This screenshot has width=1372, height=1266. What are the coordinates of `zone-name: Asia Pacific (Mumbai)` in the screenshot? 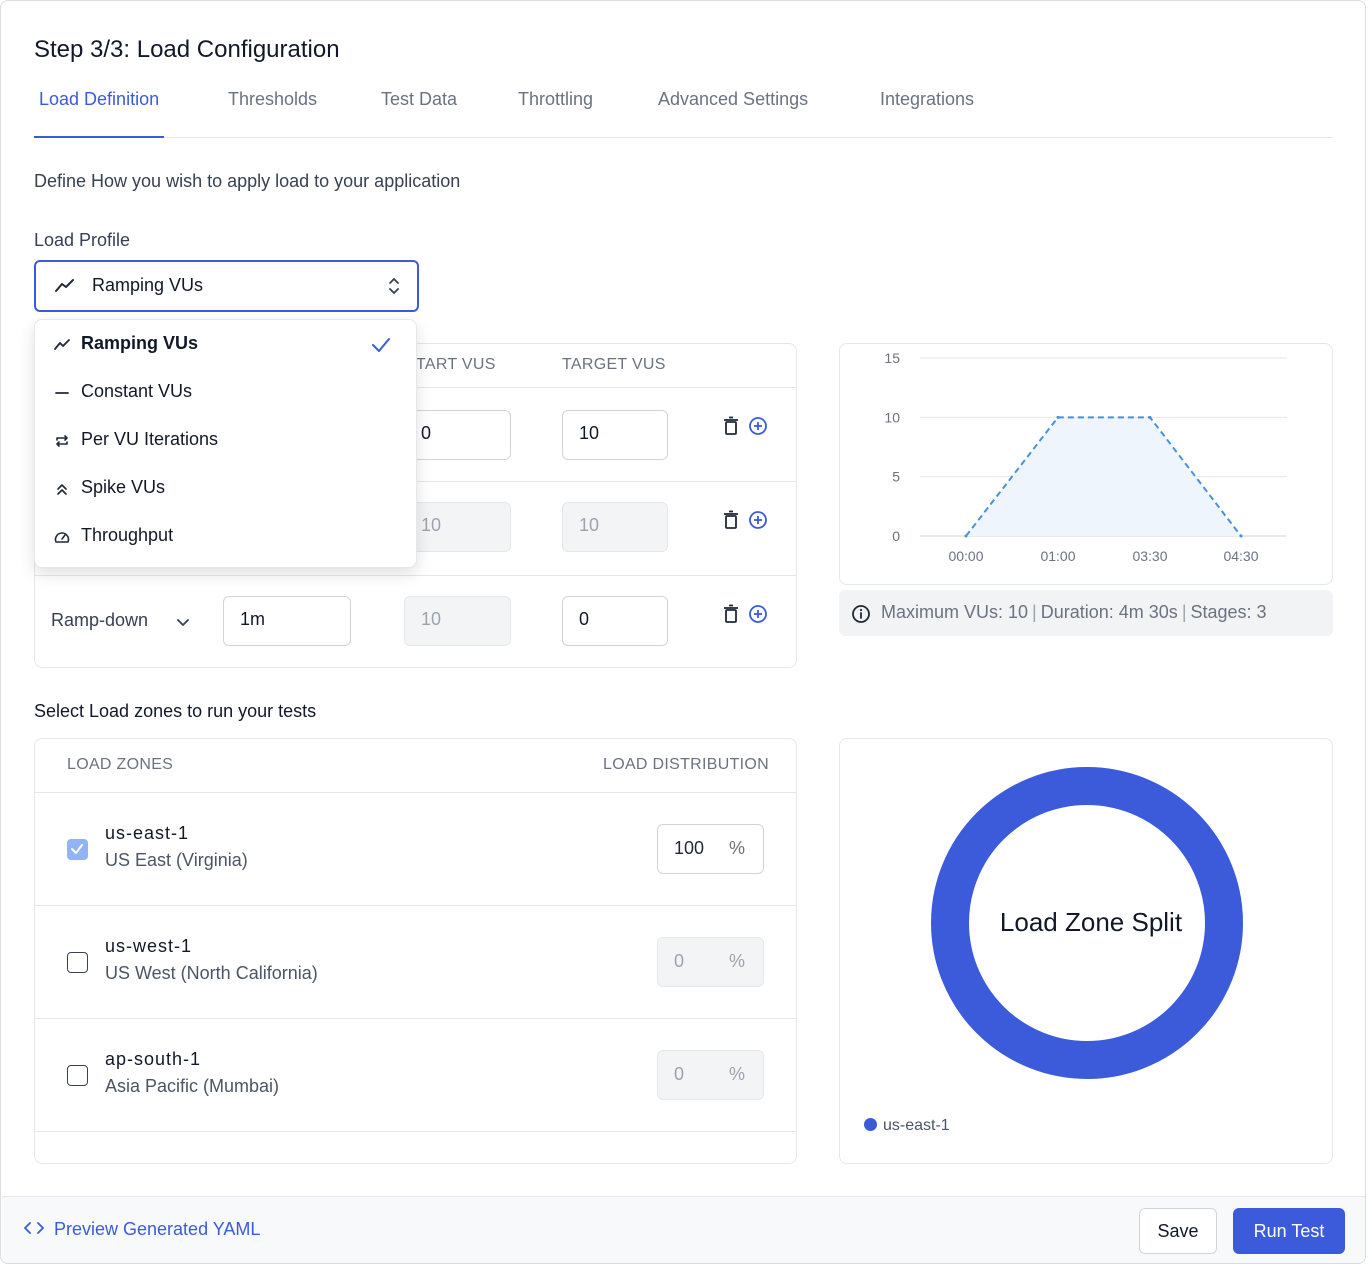 It's located at (192, 1086).